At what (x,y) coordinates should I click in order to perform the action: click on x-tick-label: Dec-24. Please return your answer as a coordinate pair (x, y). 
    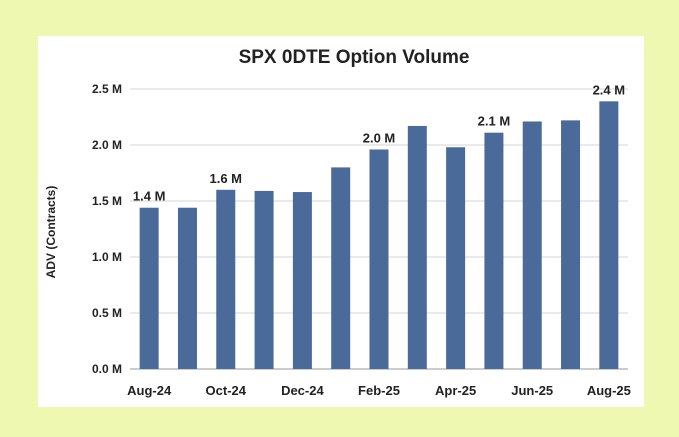
    Looking at the image, I should click on (302, 390).